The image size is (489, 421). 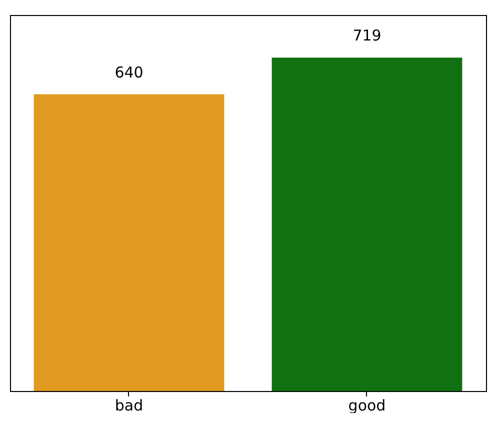 What do you see at coordinates (367, 35) in the screenshot?
I see `data-label: 719` at bounding box center [367, 35].